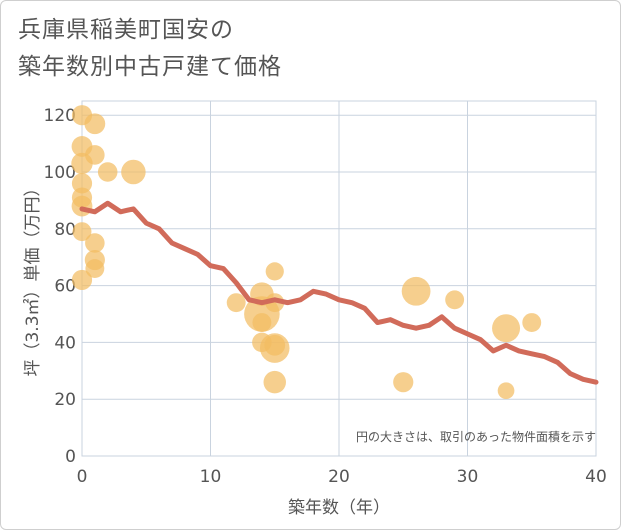  What do you see at coordinates (82, 477) in the screenshot?
I see `x-tick-label: 0` at bounding box center [82, 477].